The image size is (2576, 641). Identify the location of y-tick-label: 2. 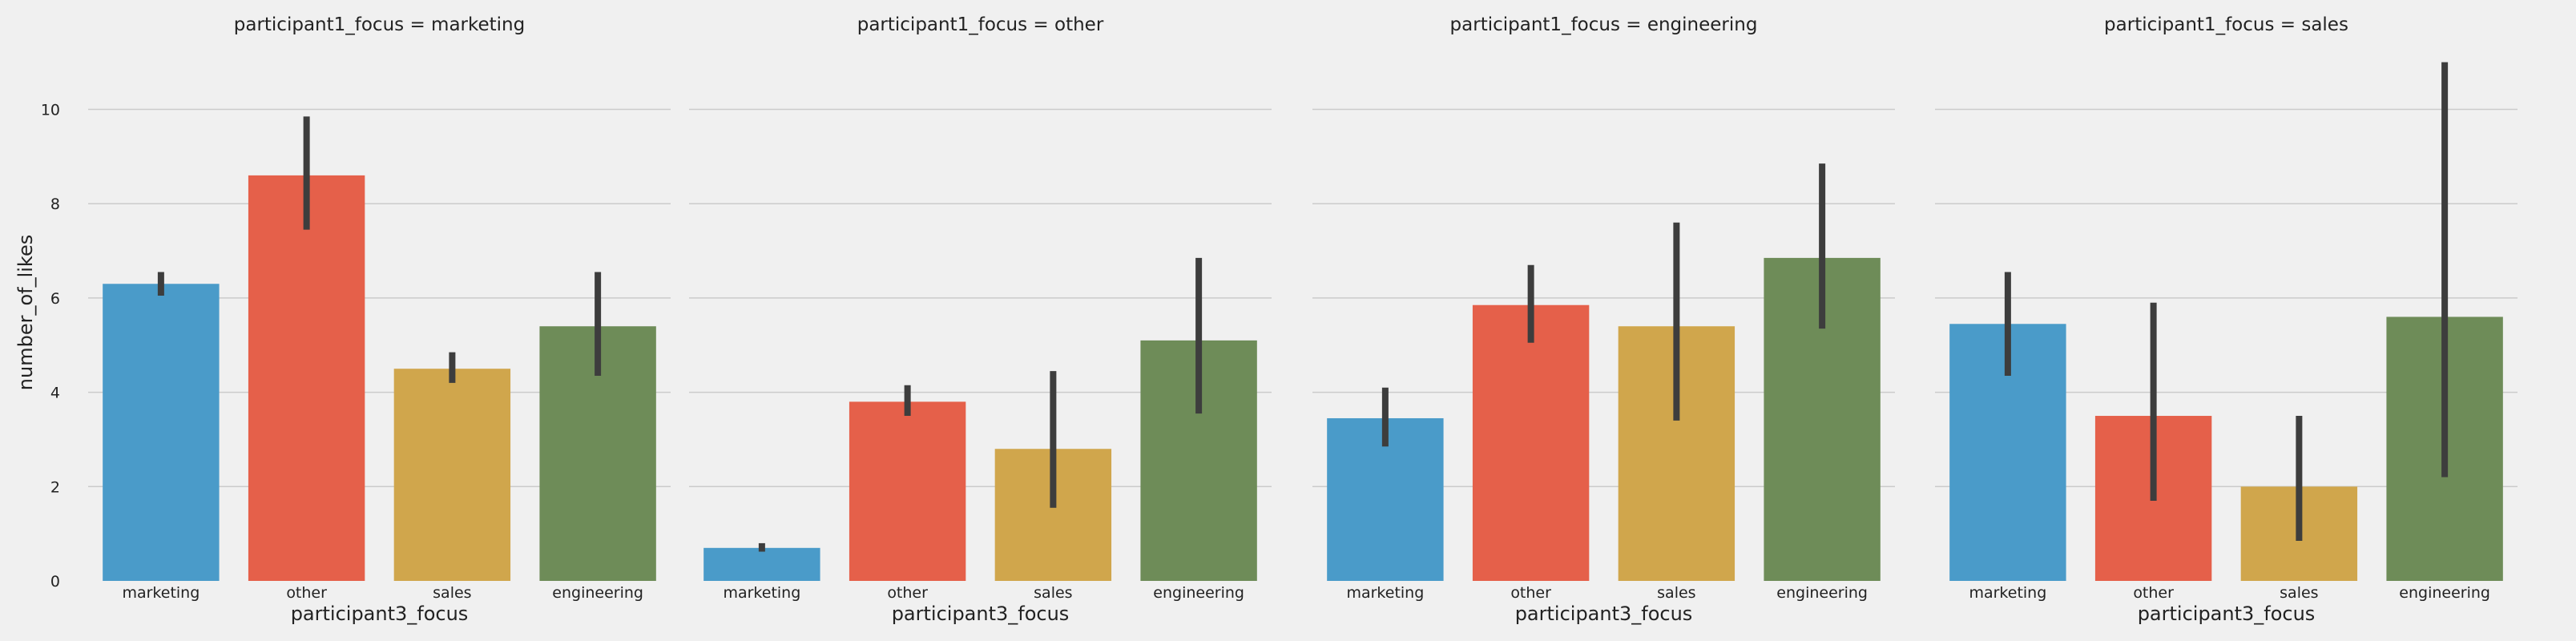
(55, 487).